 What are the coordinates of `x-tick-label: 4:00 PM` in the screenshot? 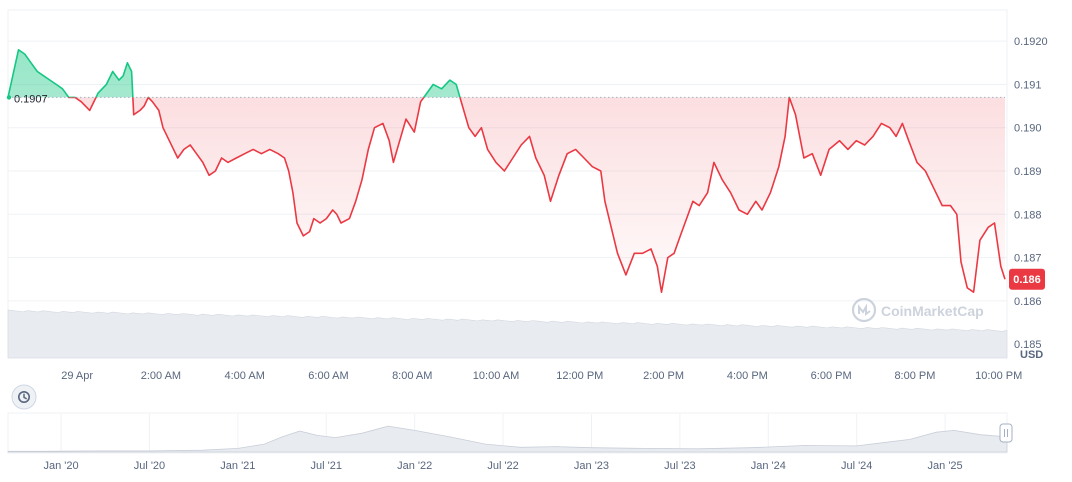 It's located at (747, 376).